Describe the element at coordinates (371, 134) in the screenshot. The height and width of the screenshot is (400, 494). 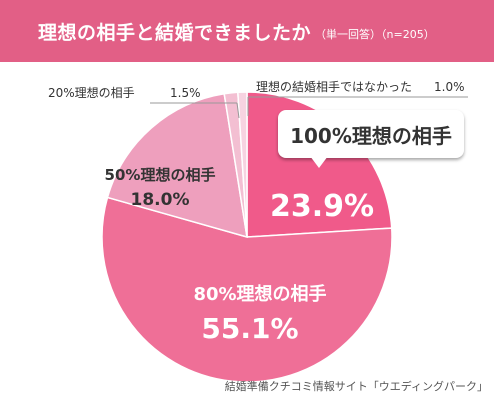
I see `callout-100-label: 100%理想の相手` at that location.